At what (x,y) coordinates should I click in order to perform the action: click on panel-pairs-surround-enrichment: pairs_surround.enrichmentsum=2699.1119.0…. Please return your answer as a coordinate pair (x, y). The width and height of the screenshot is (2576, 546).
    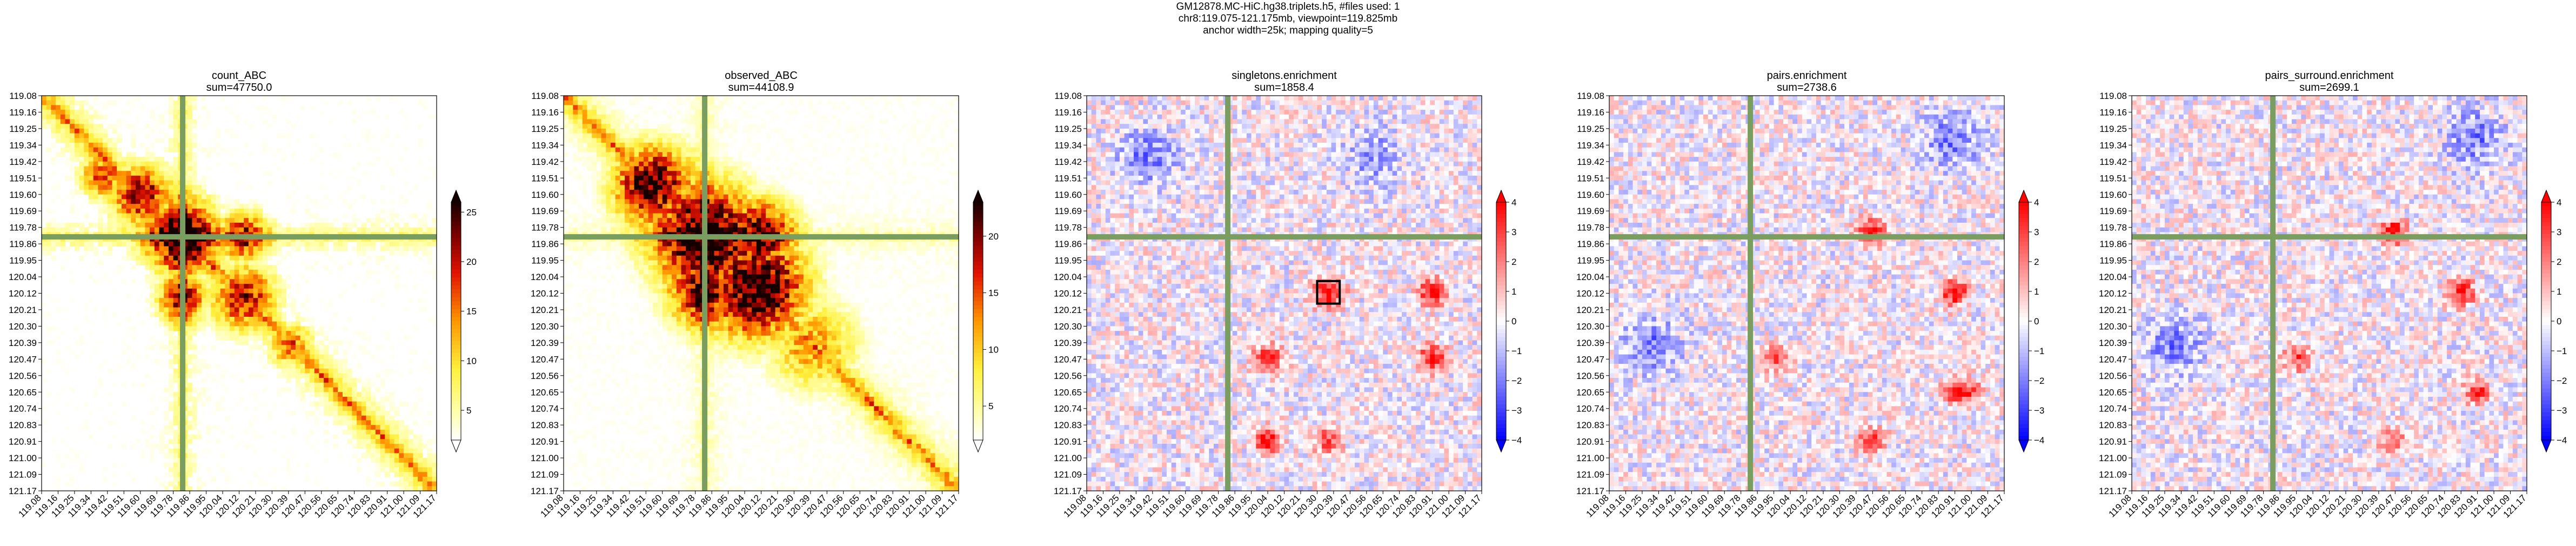
    Looking at the image, I should click on (2333, 295).